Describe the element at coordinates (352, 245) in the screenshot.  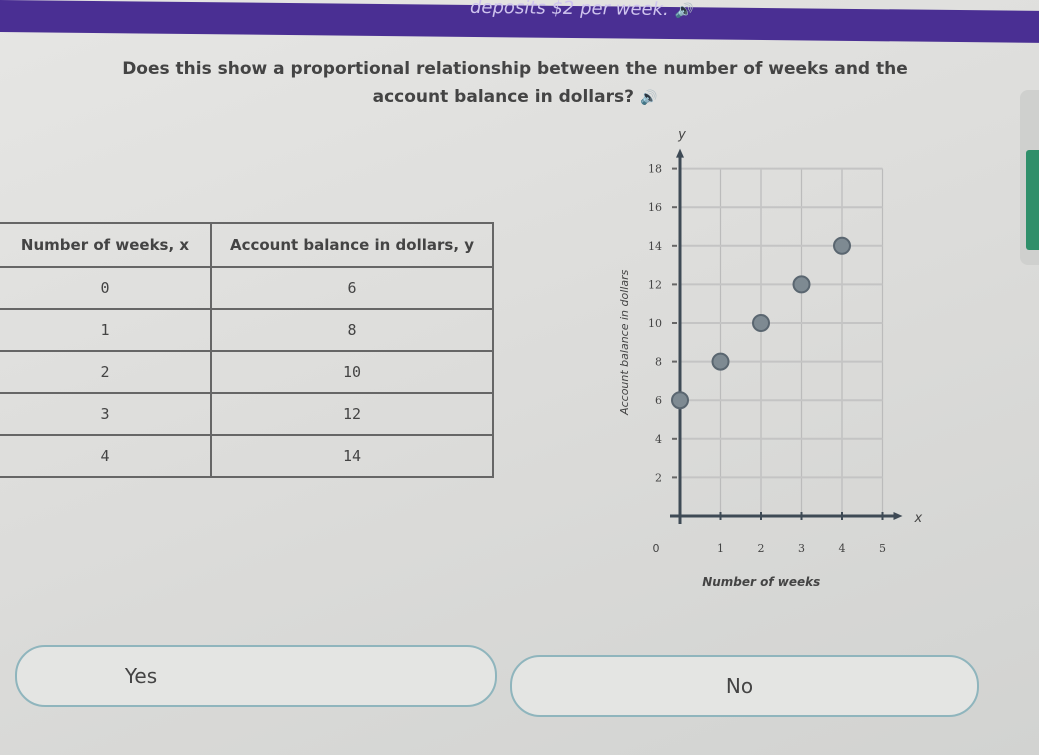
I see `header-balance: Account balance in dollars, y` at that location.